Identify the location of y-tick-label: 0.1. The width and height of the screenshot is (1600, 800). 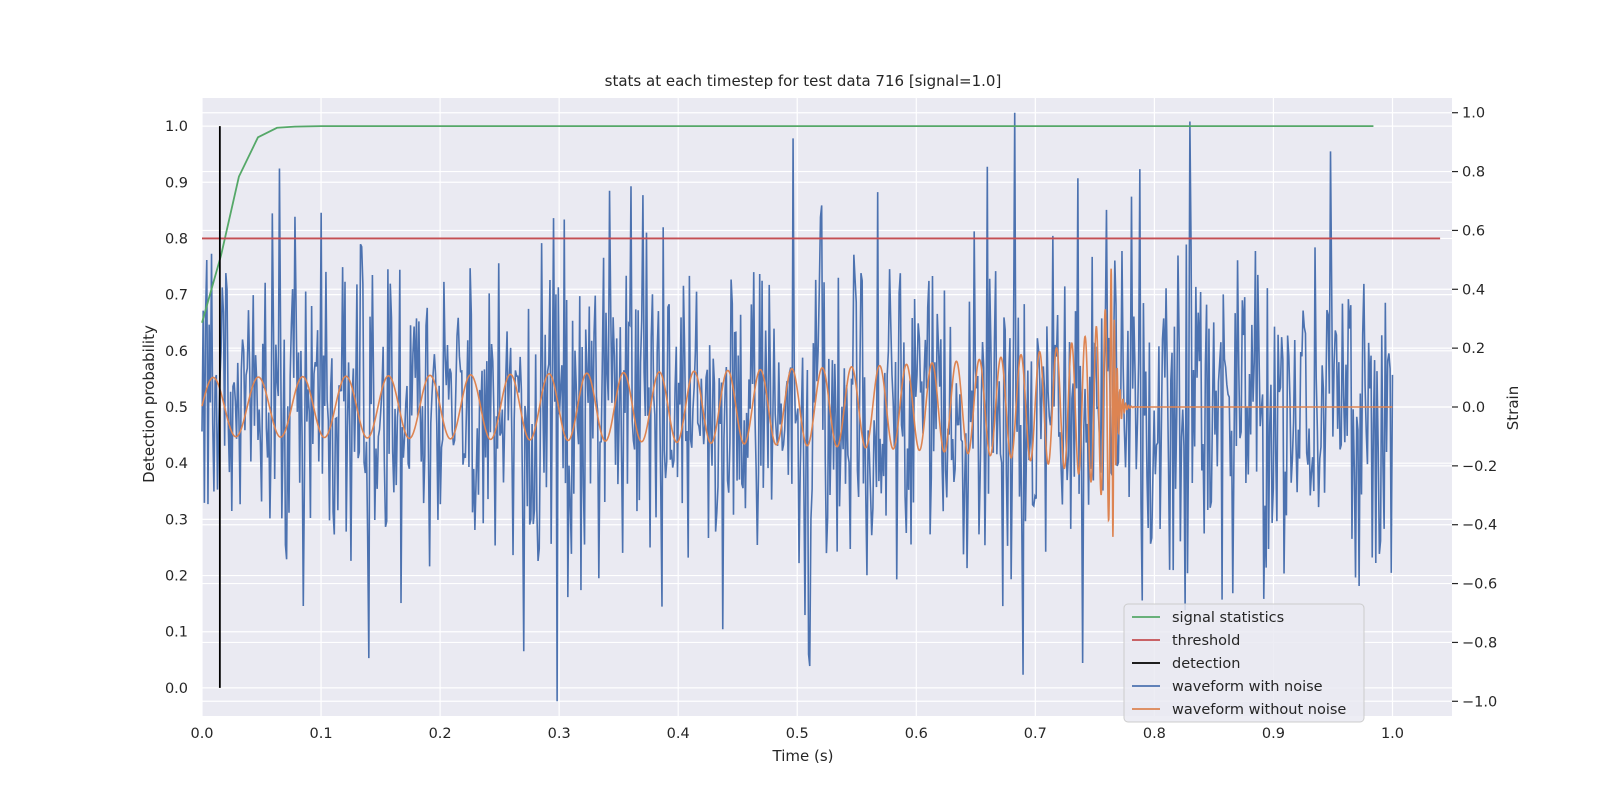
(176, 633).